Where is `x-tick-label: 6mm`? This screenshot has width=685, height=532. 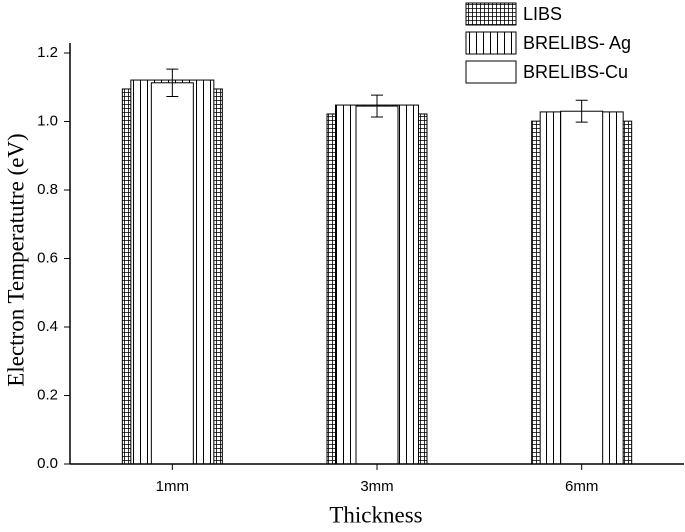 x-tick-label: 6mm is located at coordinates (581, 486).